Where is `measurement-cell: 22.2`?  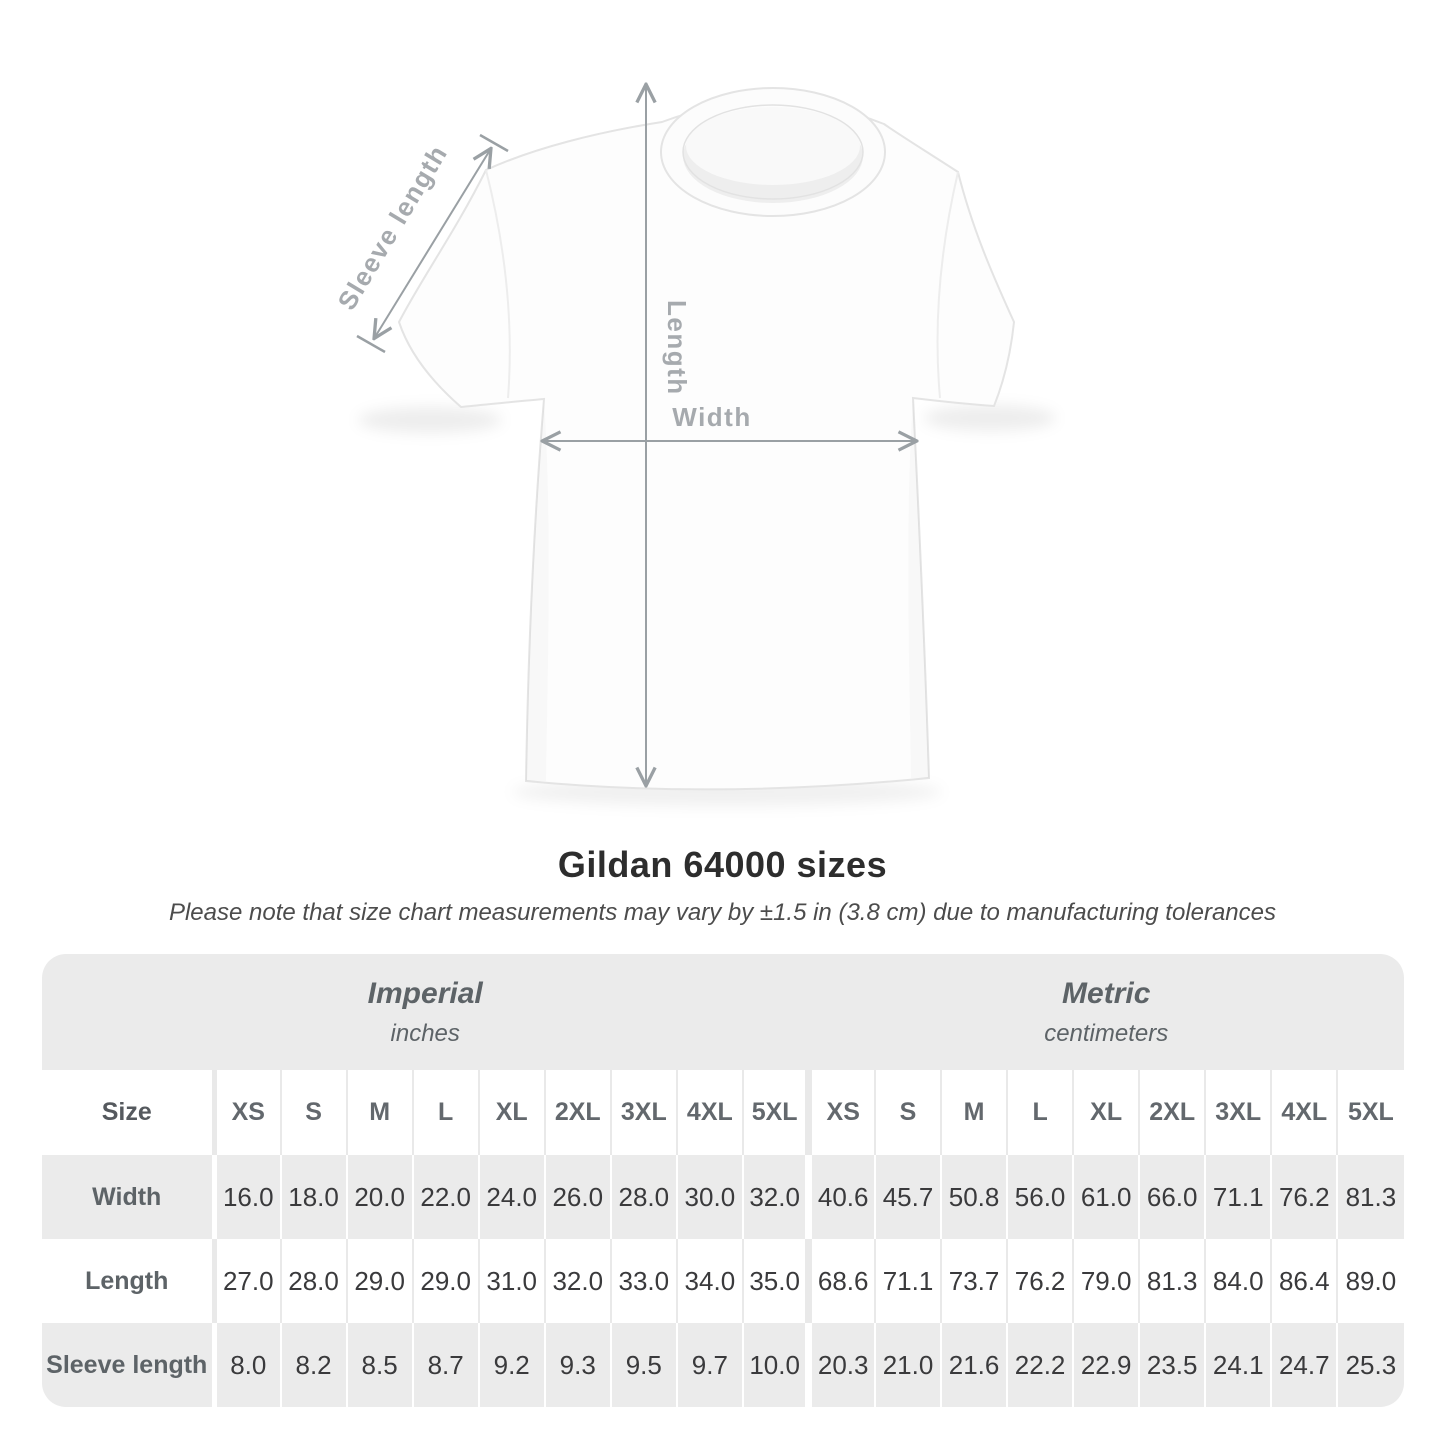
measurement-cell: 22.2 is located at coordinates (1040, 1365).